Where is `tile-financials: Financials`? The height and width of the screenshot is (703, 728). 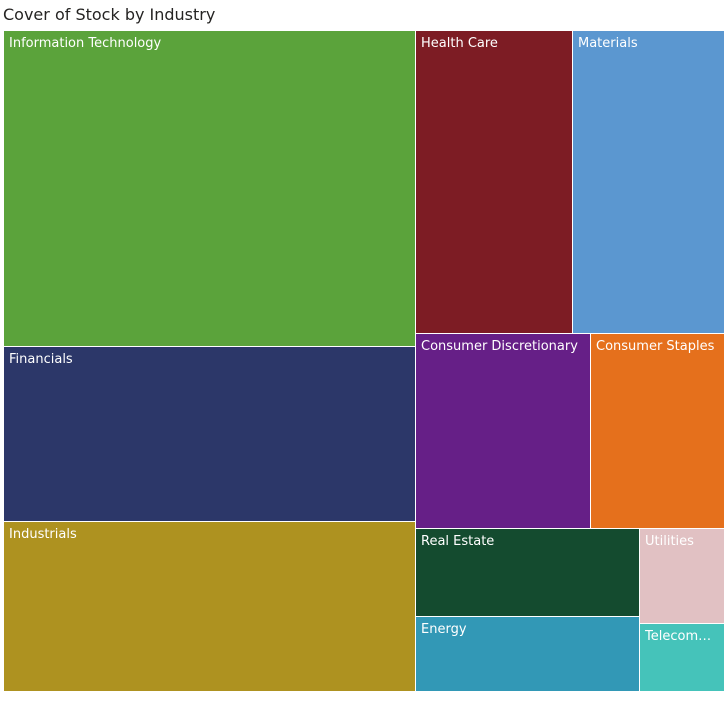 tile-financials: Financials is located at coordinates (209, 434).